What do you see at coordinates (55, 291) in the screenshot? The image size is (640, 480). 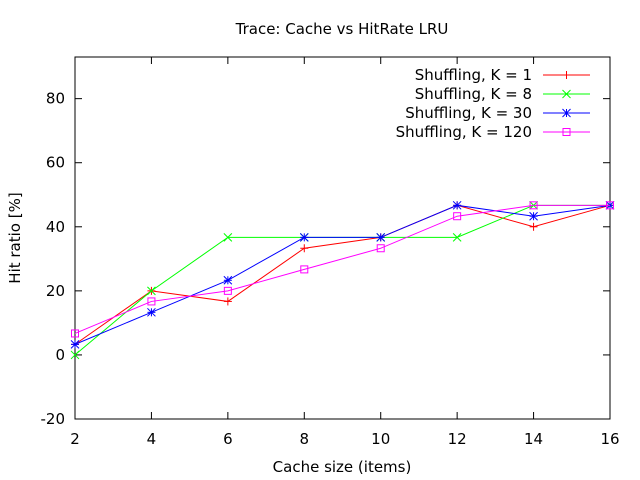 I see `y-tick-label: 20` at bounding box center [55, 291].